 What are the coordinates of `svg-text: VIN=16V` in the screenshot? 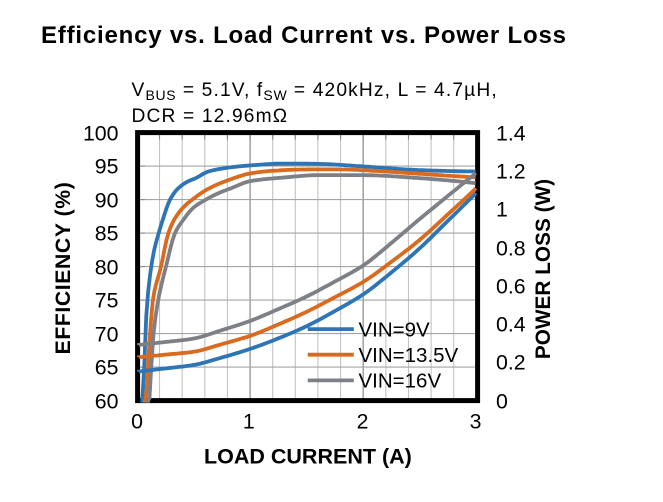 It's located at (400, 381).